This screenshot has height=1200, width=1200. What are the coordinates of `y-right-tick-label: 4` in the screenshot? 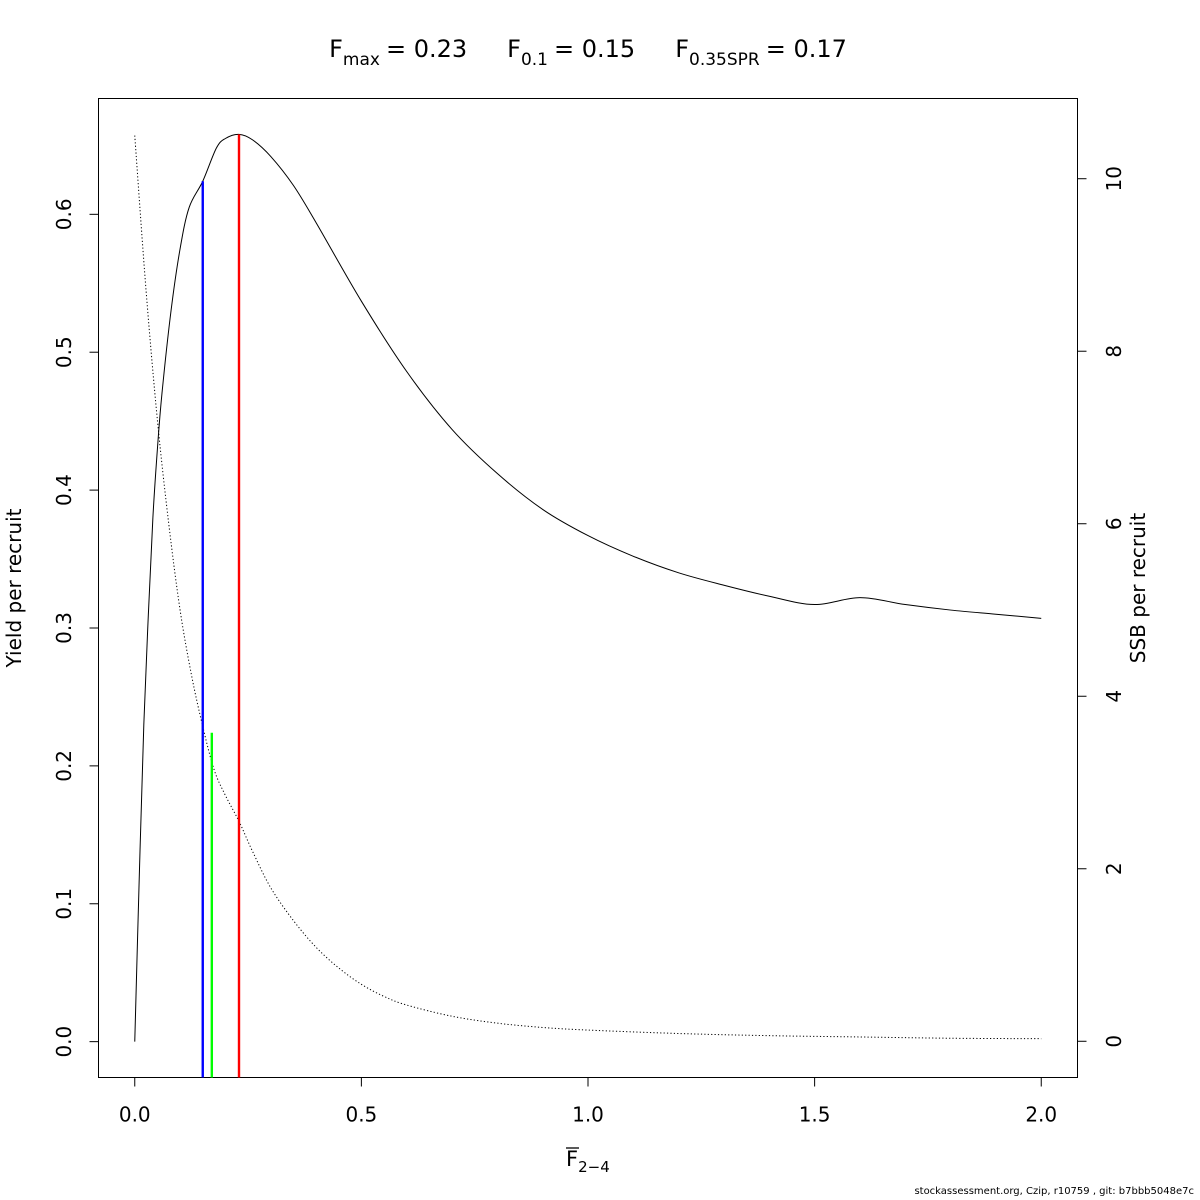 It's located at (1114, 696).